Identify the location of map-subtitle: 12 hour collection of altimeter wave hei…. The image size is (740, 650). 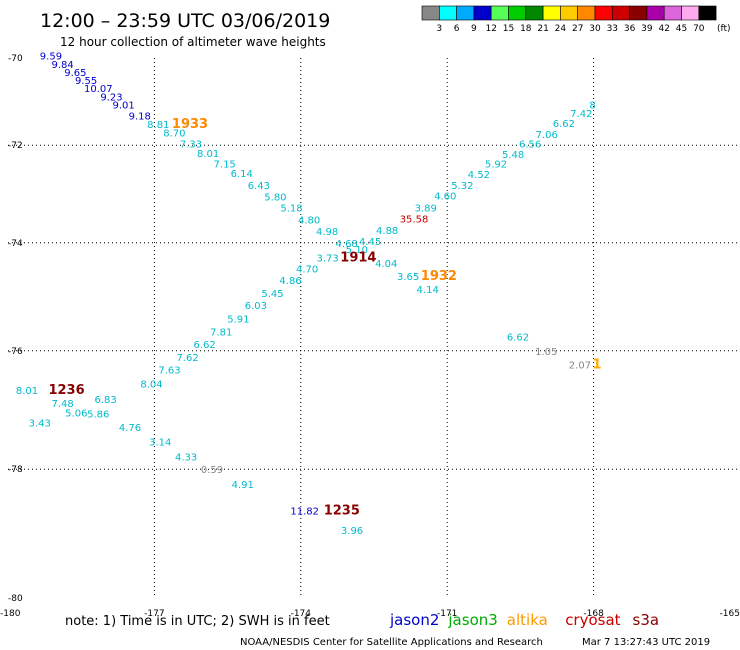
(193, 42).